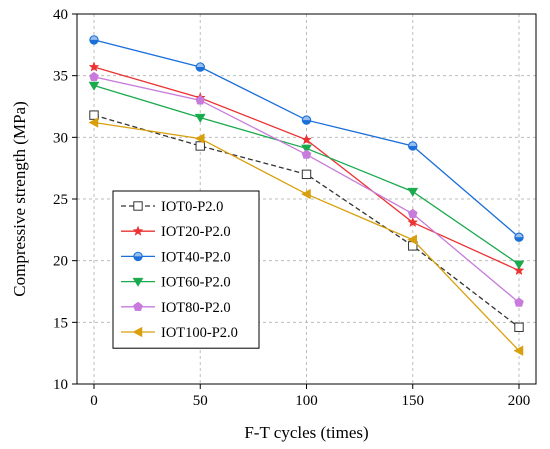  Describe the element at coordinates (60, 323) in the screenshot. I see `y-tick-label: 15` at that location.